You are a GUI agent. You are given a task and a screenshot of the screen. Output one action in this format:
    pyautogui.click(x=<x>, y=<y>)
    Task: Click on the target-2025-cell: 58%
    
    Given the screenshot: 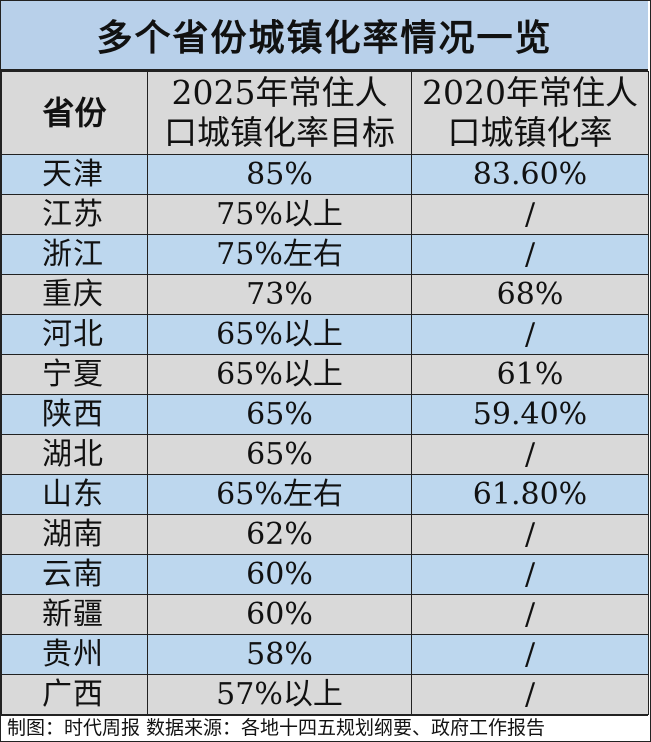 What is the action you would take?
    pyautogui.click(x=279, y=654)
    